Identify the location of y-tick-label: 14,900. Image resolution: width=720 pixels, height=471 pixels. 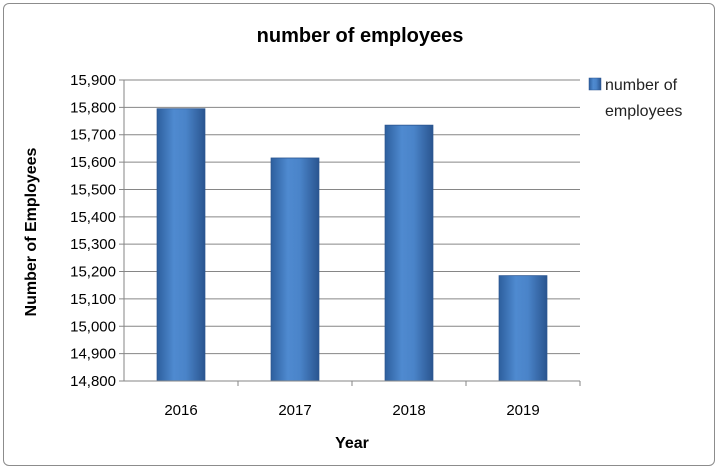
(93, 354).